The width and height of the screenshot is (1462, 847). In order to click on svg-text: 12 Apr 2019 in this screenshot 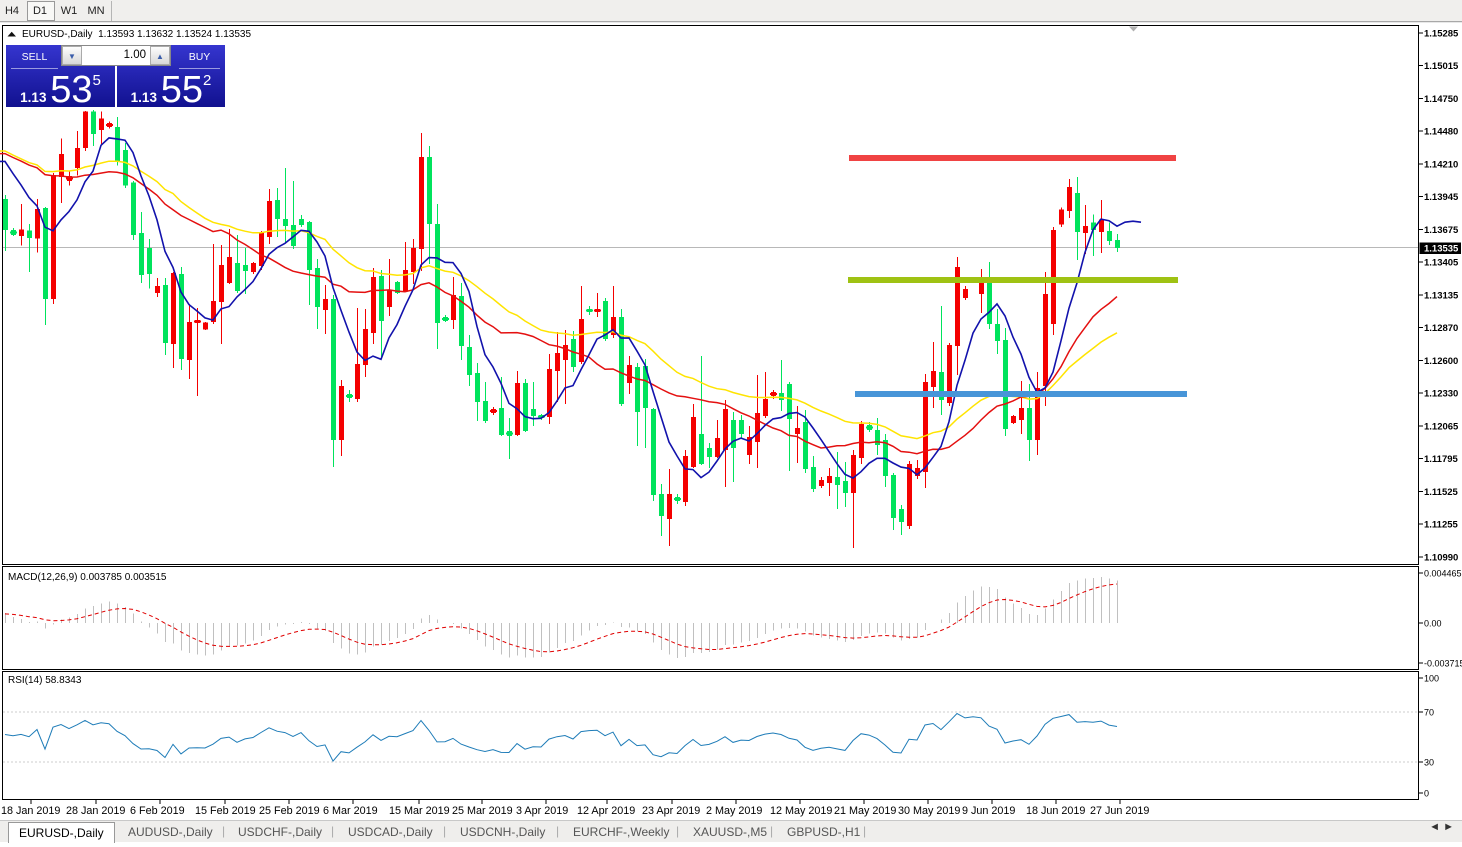, I will do `click(606, 811)`.